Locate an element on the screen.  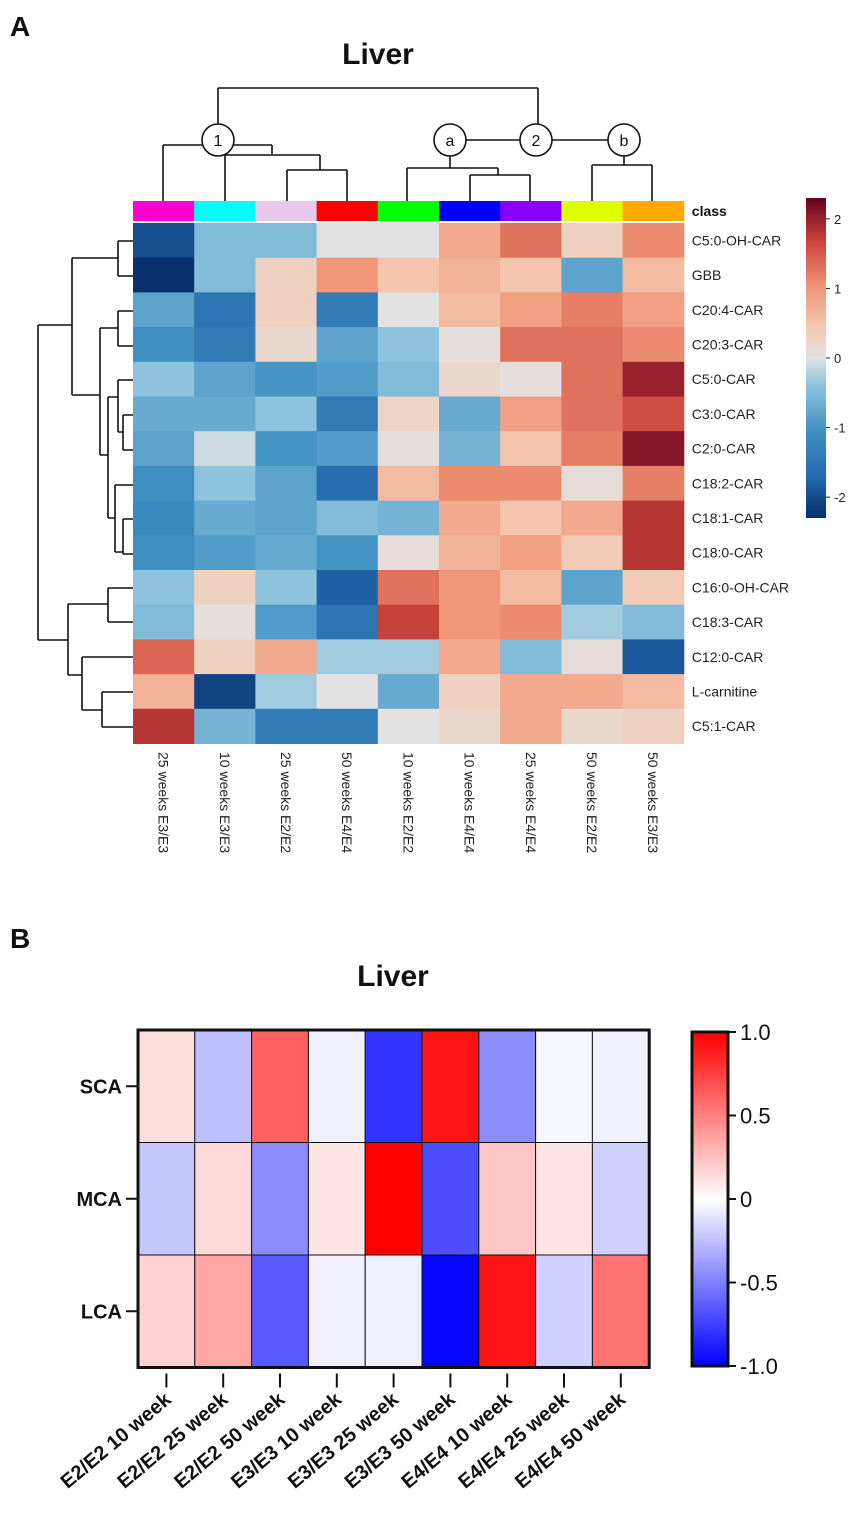
column-dendrogram: 1 a 2 b is located at coordinates (407, 144).